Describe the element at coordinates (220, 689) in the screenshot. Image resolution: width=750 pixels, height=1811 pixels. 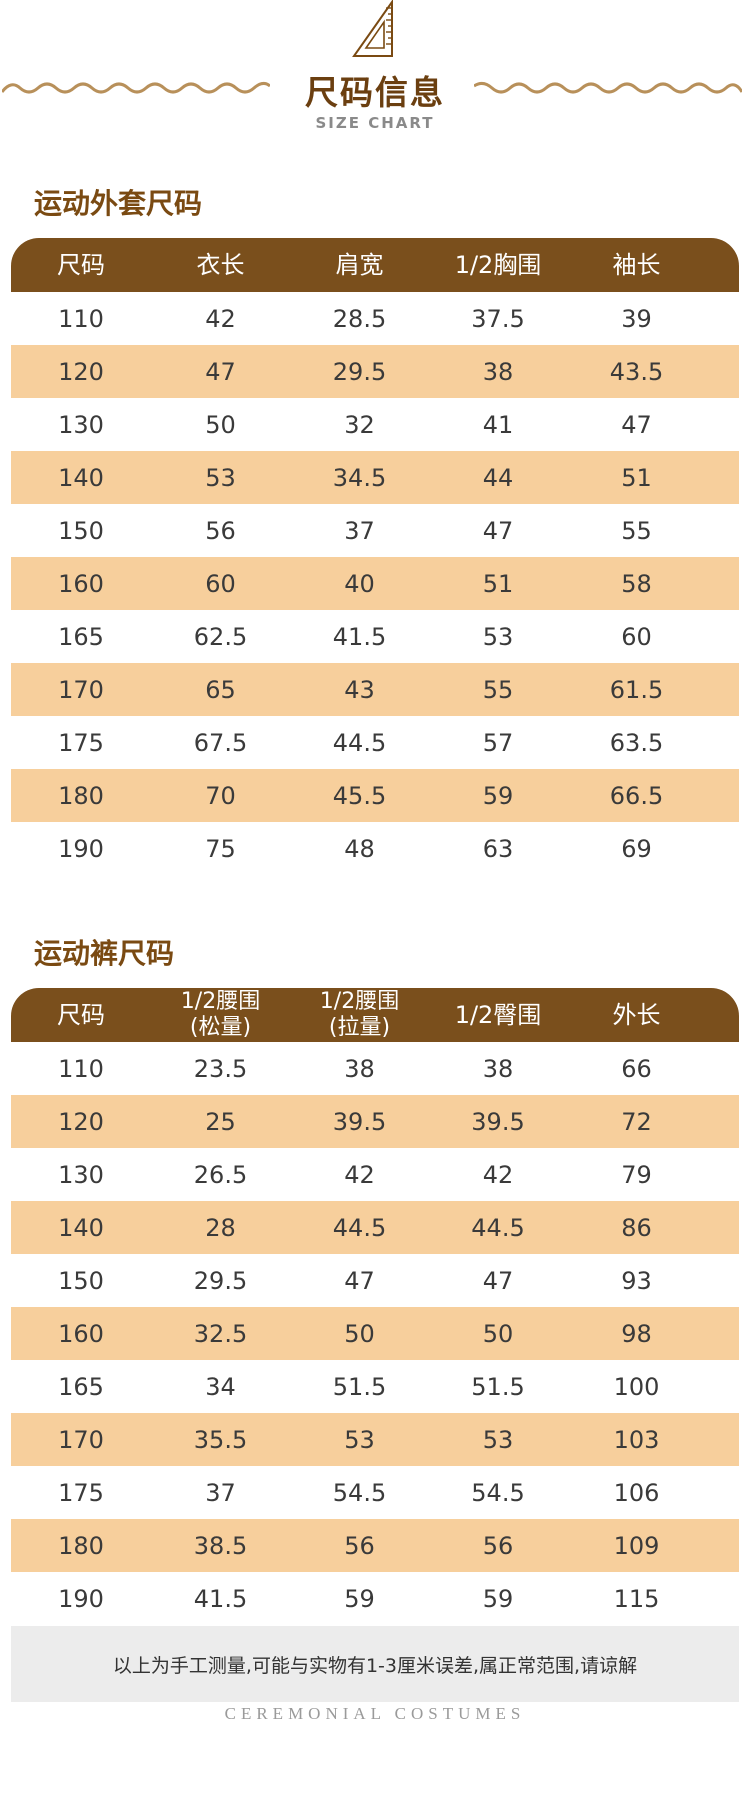
I see `table-cell: 65` at that location.